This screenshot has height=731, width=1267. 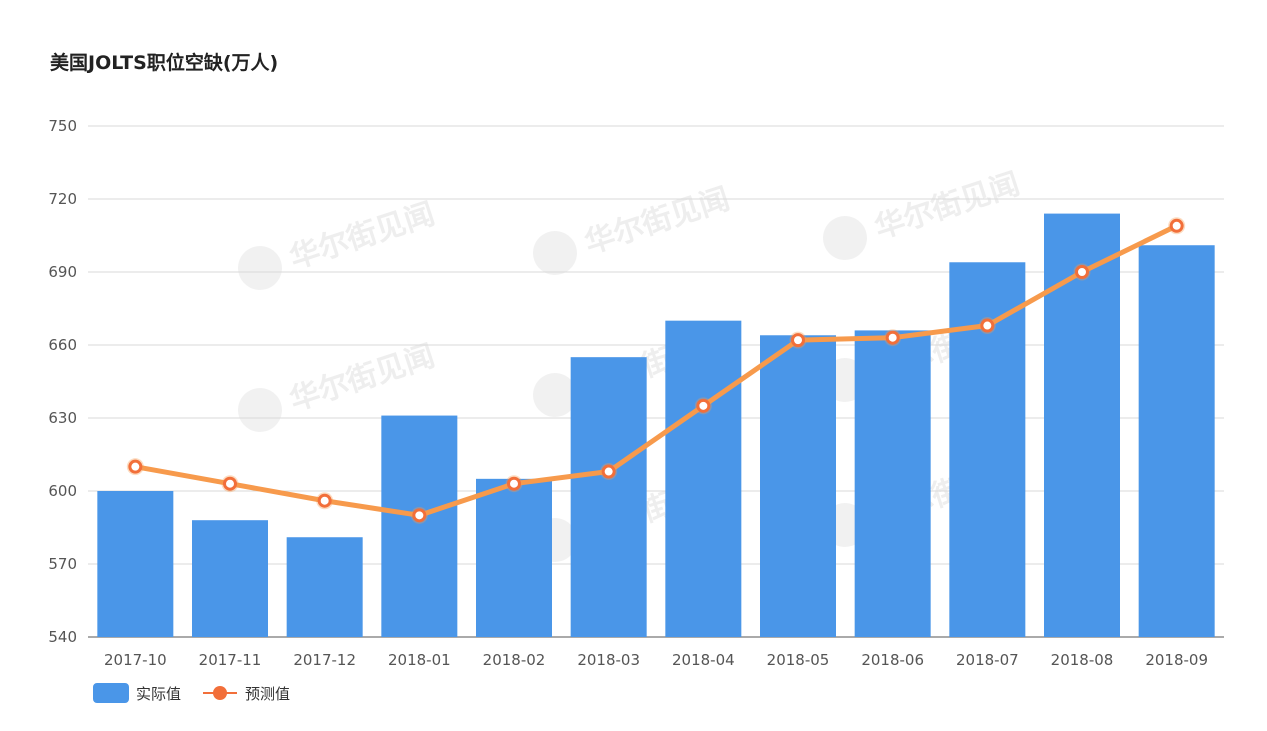 I want to click on x-tick-label: 2017-10, so click(x=135, y=660).